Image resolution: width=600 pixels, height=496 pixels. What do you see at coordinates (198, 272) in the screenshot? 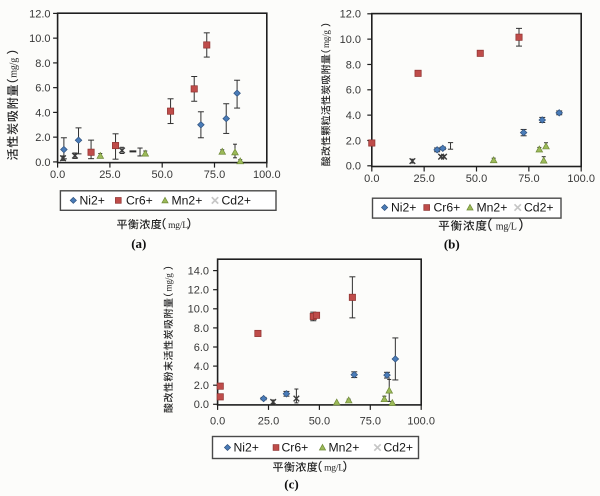
I see `svg-text: 14.0` at bounding box center [198, 272].